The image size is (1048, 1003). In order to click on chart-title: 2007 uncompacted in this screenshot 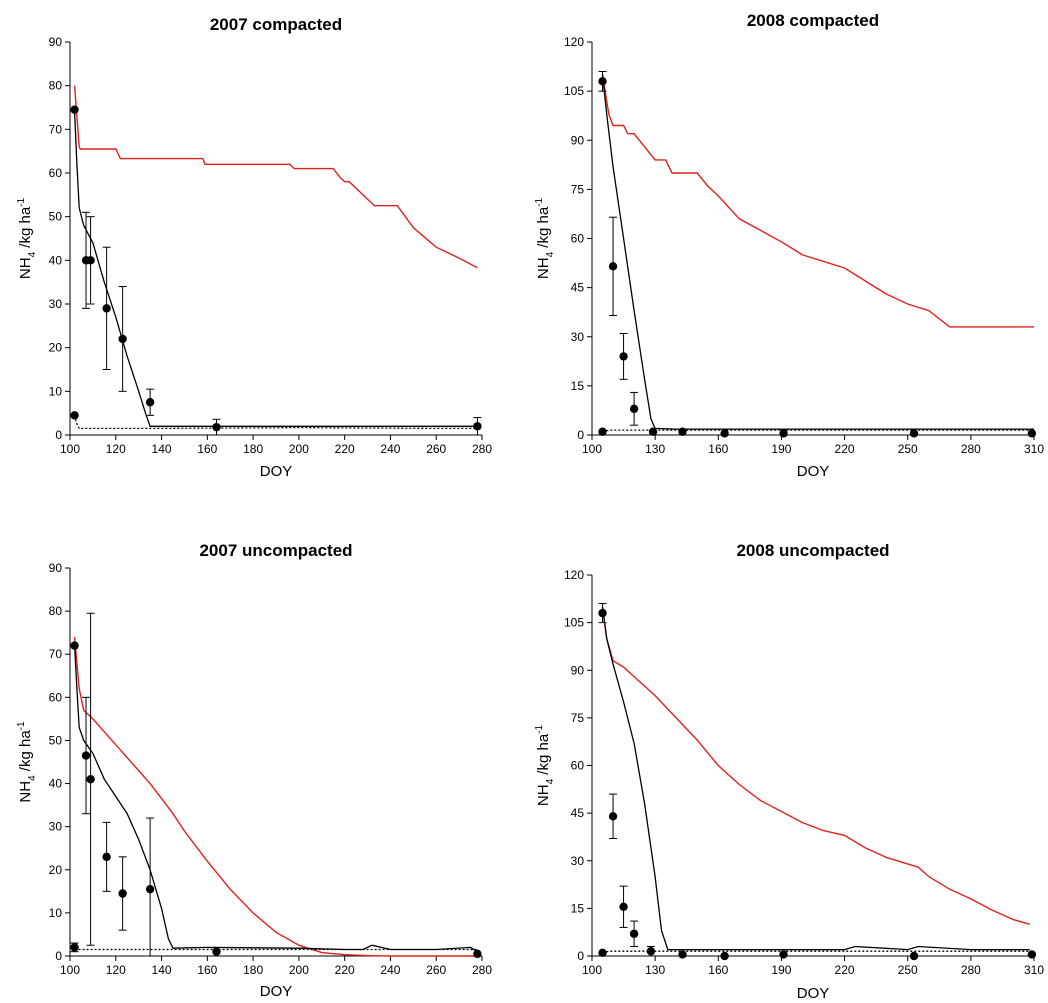, I will do `click(275, 550)`.